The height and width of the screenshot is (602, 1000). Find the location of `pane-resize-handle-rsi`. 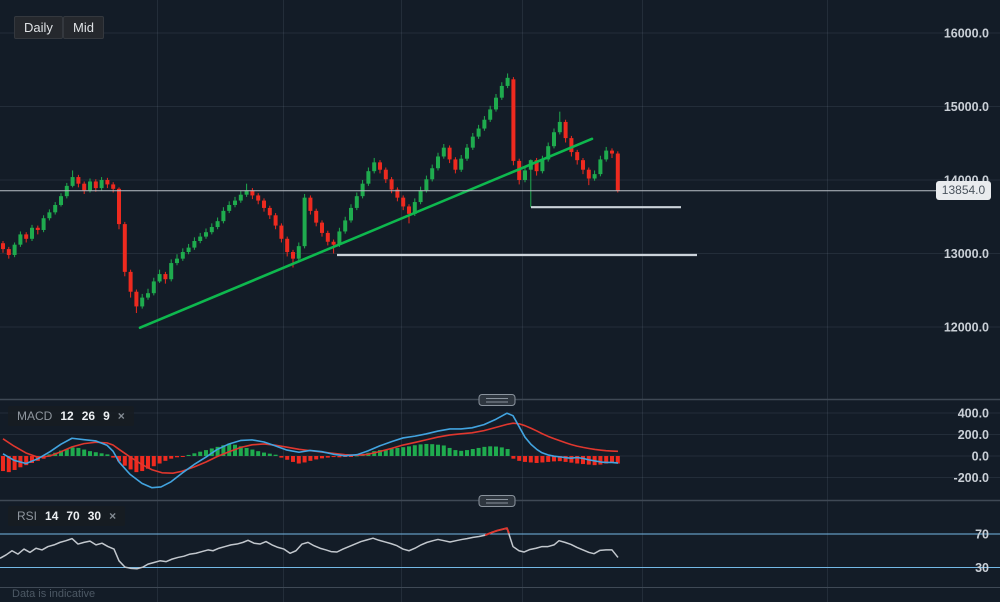

pane-resize-handle-rsi is located at coordinates (497, 501).